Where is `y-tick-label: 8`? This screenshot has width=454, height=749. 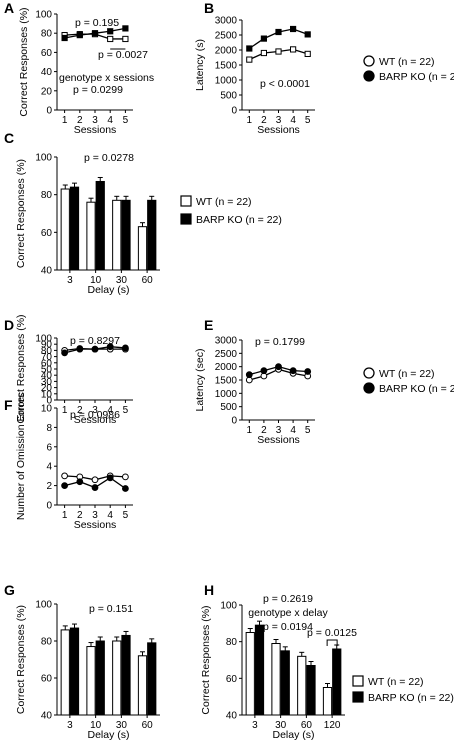 y-tick-label: 8 is located at coordinates (49, 428).